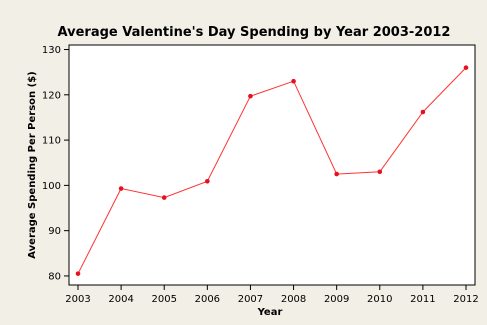 This screenshot has width=487, height=325. Describe the element at coordinates (163, 299) in the screenshot. I see `x-tick-label: 2005` at that location.